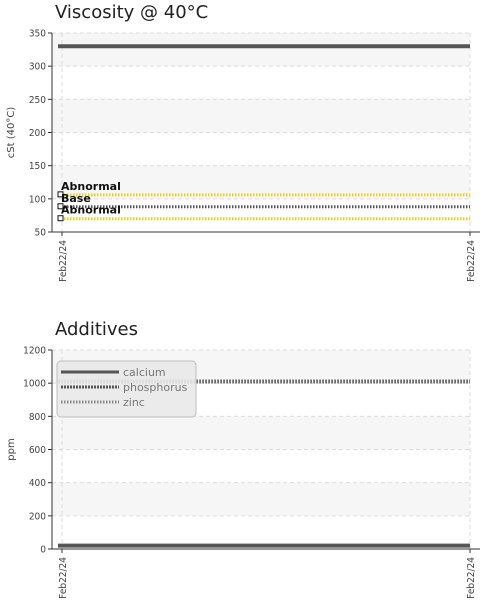 The image size is (483, 613). Describe the element at coordinates (134, 402) in the screenshot. I see `legend-label: zinc` at that location.